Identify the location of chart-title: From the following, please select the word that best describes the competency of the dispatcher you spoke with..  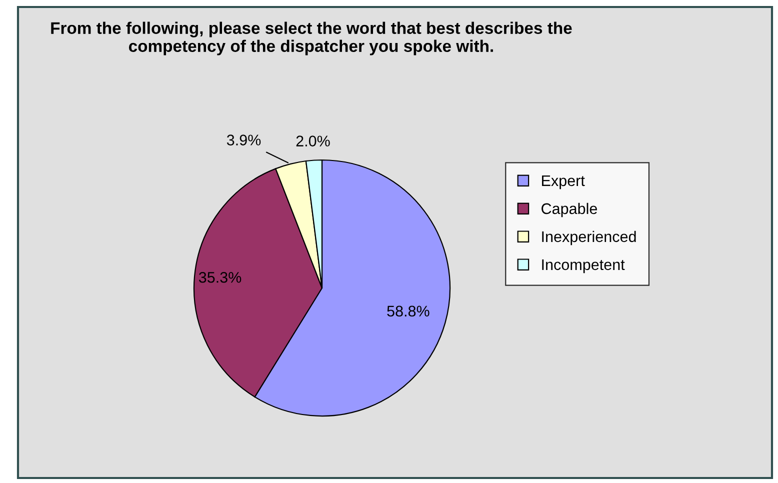
(311, 39).